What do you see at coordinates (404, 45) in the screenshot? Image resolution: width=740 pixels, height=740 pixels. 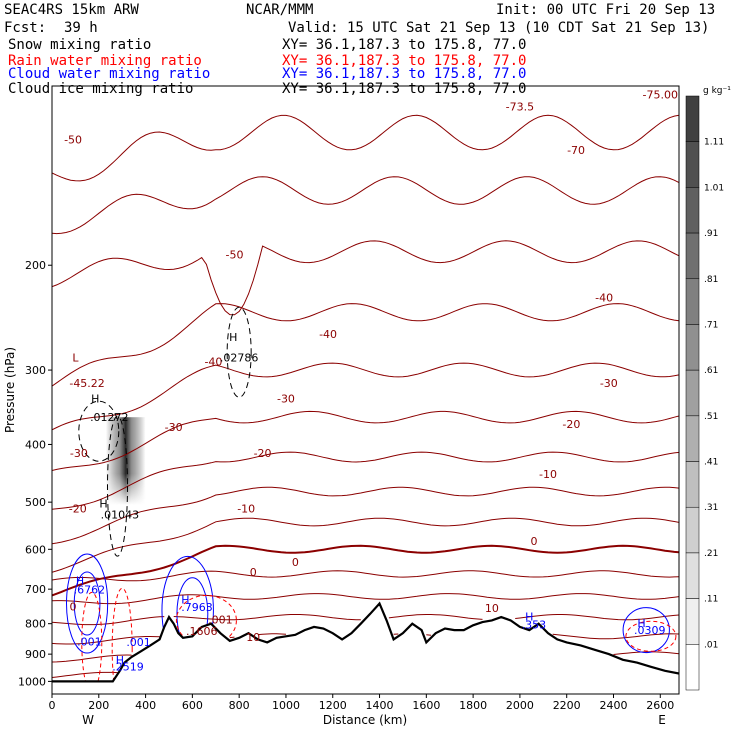 I see `legend-xy-snow: XY= 36.1,187.3 to 175.8, 77.0` at bounding box center [404, 45].